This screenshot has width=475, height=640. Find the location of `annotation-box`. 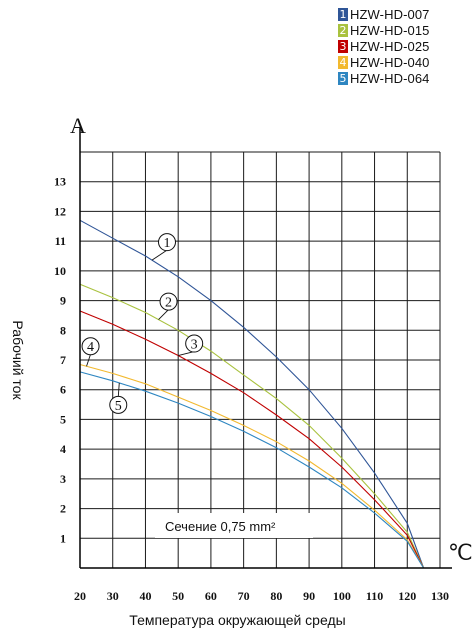

annotation-box is located at coordinates (234, 525).